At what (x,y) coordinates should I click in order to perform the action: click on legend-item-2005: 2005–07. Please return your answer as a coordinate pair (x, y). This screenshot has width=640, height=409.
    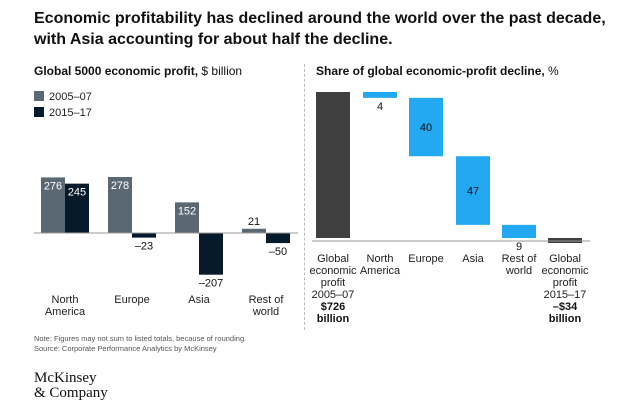
    Looking at the image, I should click on (63, 97).